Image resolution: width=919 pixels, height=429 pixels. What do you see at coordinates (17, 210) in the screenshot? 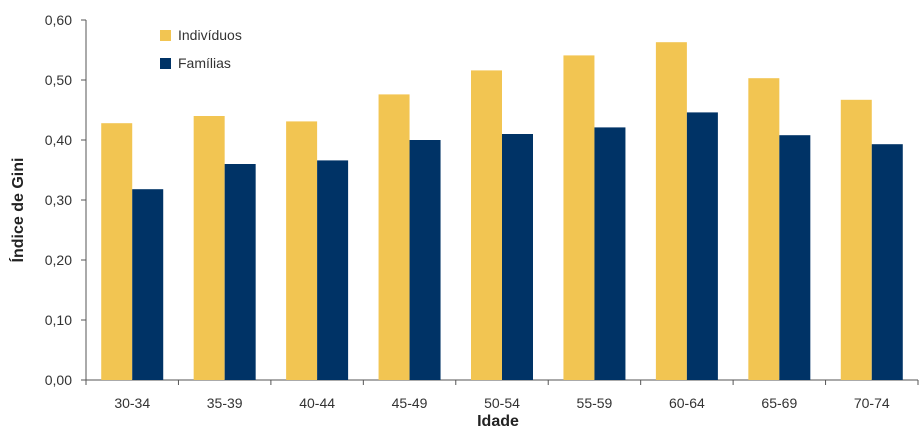
I see `y-axis-title: Índice de Gini` at bounding box center [17, 210].